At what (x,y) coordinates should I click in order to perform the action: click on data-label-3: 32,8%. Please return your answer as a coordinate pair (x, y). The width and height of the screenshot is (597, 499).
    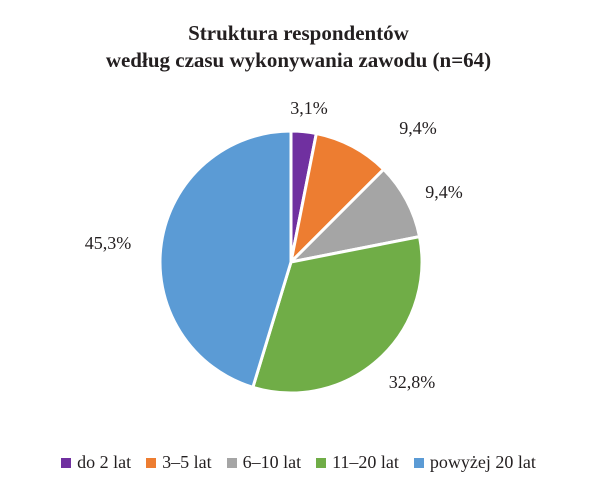
    Looking at the image, I should click on (412, 382).